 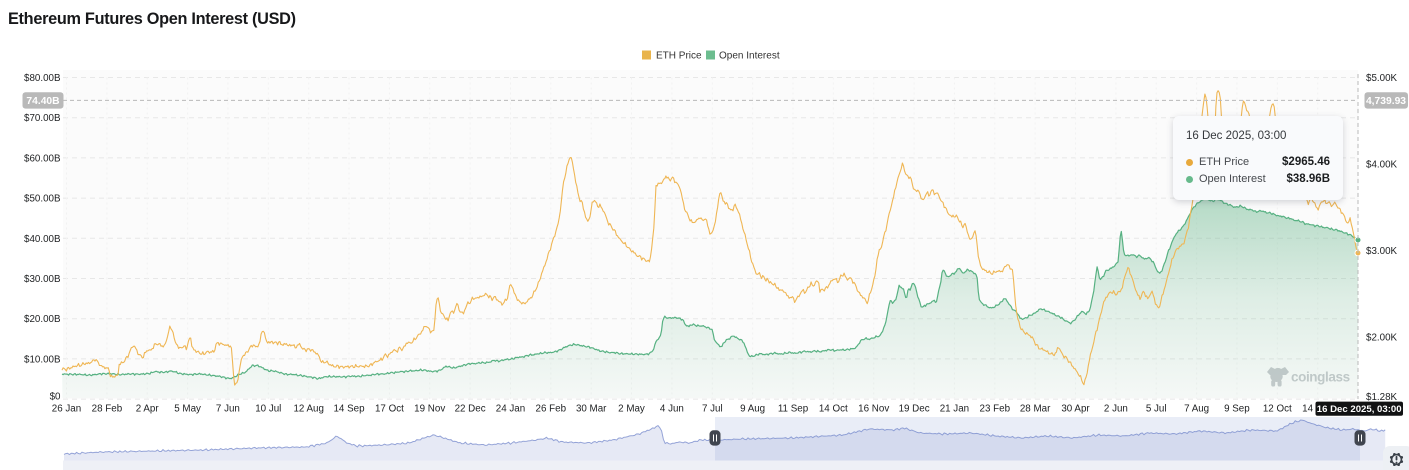 I want to click on svg-text: Open Interest, so click(x=749, y=56).